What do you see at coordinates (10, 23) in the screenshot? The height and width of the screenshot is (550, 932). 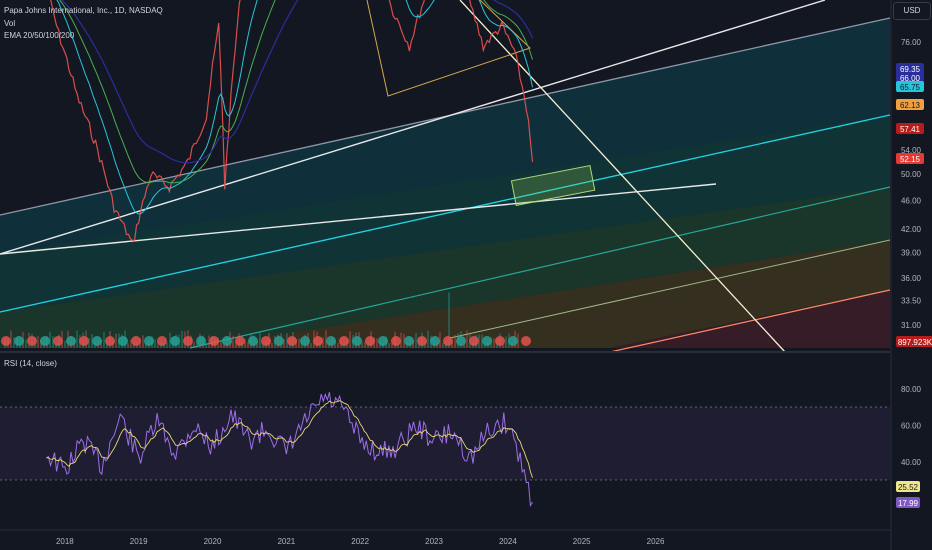 I see `volume-legend: Vol` at bounding box center [10, 23].